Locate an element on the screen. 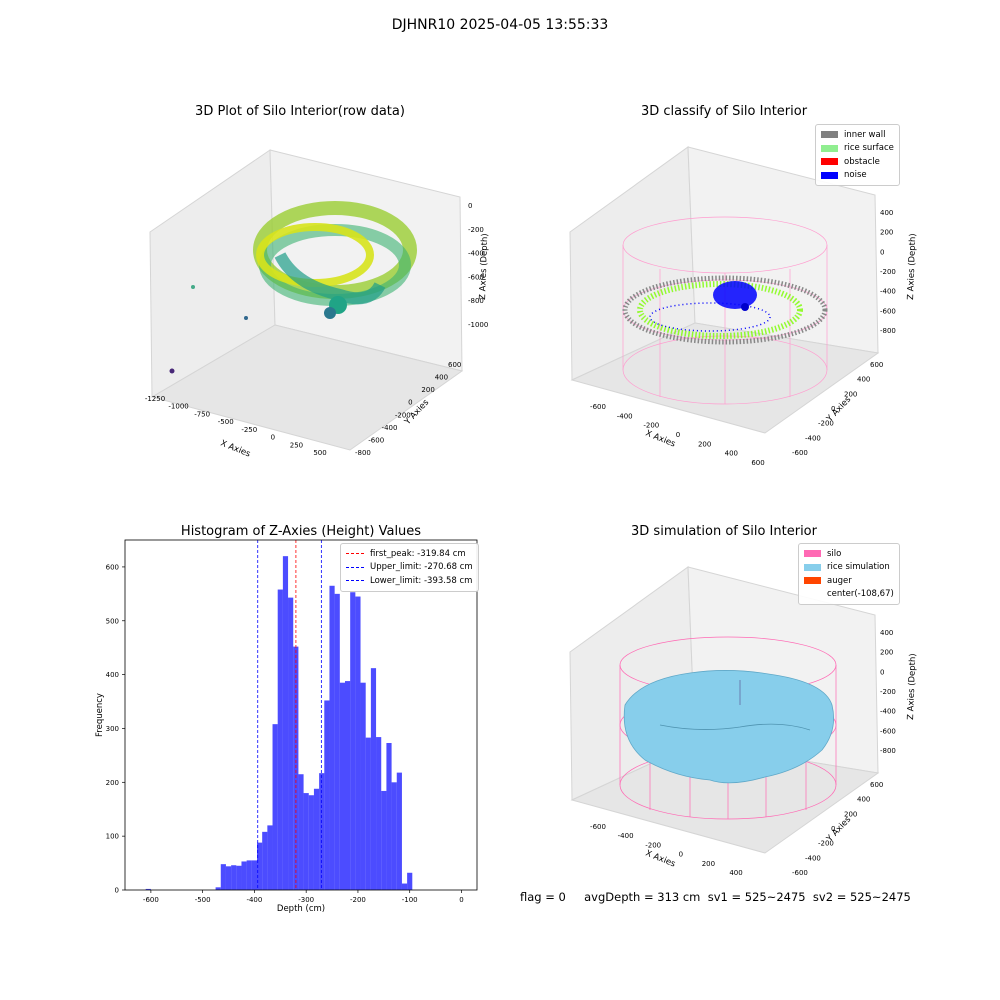 This screenshot has width=1000, height=1000. panel1-point-cloud is located at coordinates (293, 287).